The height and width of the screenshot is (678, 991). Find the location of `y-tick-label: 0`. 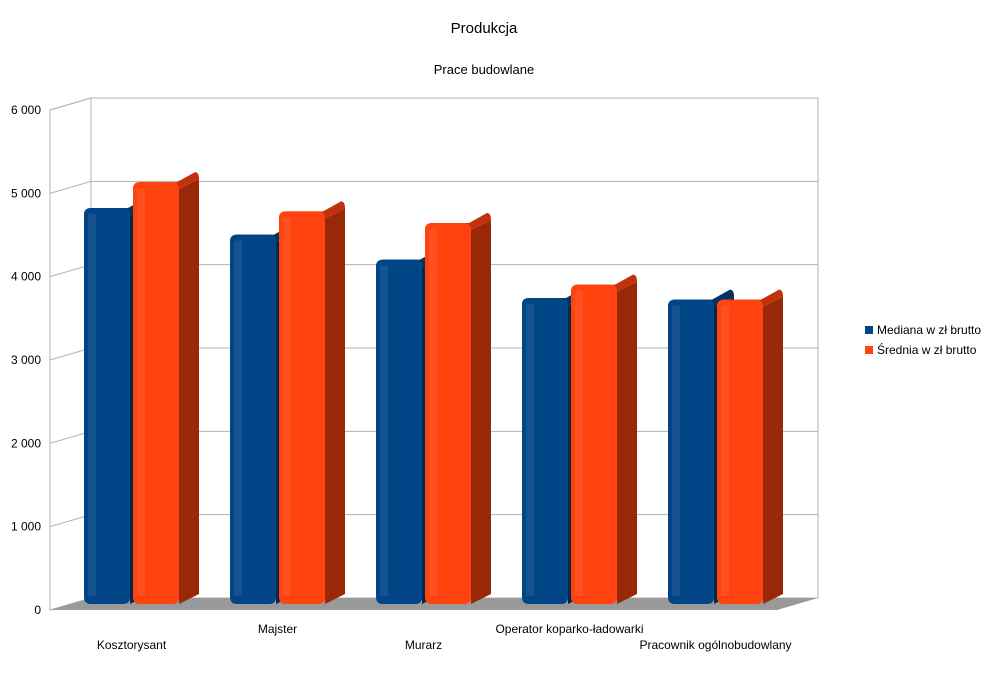

y-tick-label: 0 is located at coordinates (37, 610).